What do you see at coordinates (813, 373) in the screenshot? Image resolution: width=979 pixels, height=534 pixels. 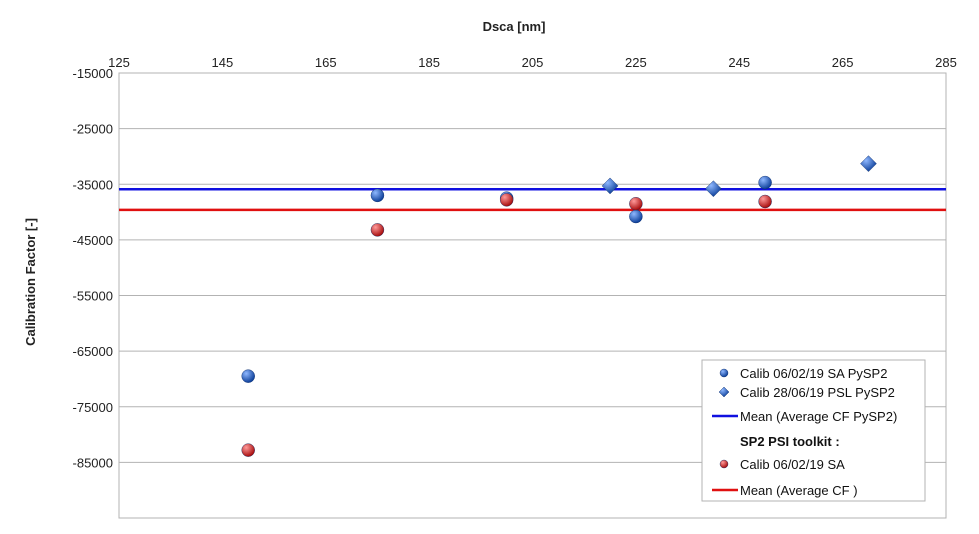 I see `legend-entry: Calib 06/02/19 SA PySP2` at bounding box center [813, 373].